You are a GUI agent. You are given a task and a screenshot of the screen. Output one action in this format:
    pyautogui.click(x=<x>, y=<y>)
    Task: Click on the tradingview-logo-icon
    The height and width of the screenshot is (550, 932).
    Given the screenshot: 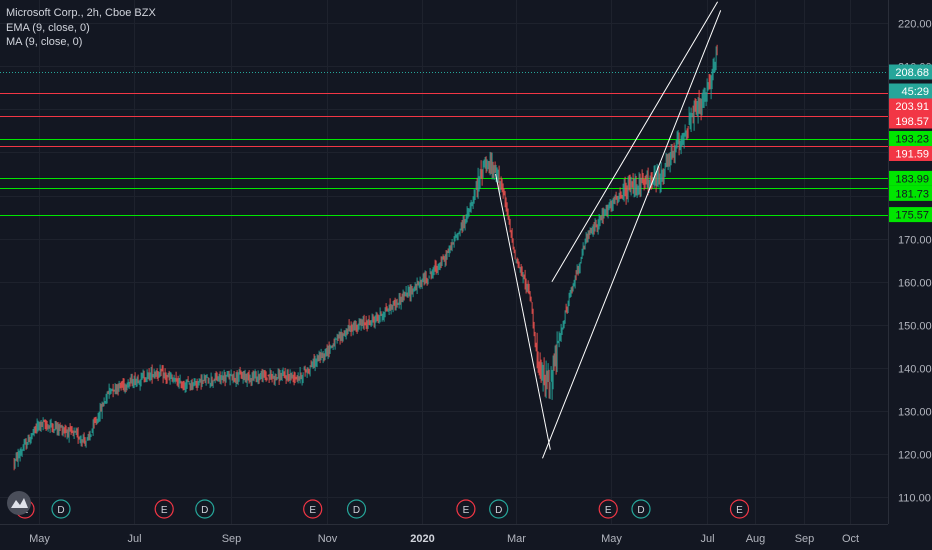 What is the action you would take?
    pyautogui.click(x=19, y=503)
    